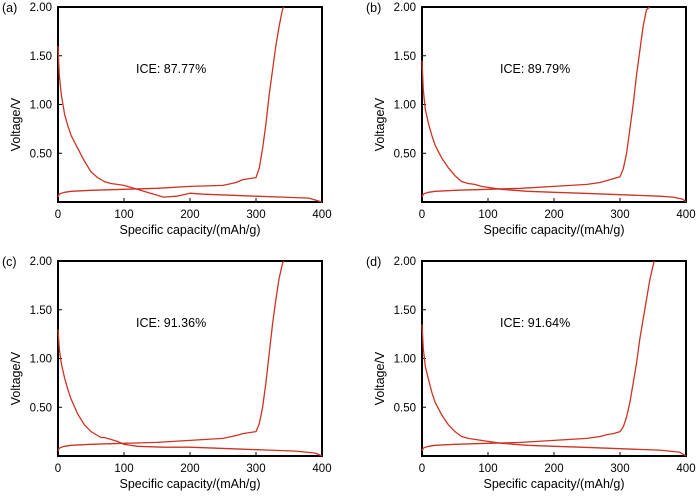 Image resolution: width=700 pixels, height=496 pixels. What do you see at coordinates (171, 69) in the screenshot?
I see `ice-annotation: ICE: 87.77%` at bounding box center [171, 69].